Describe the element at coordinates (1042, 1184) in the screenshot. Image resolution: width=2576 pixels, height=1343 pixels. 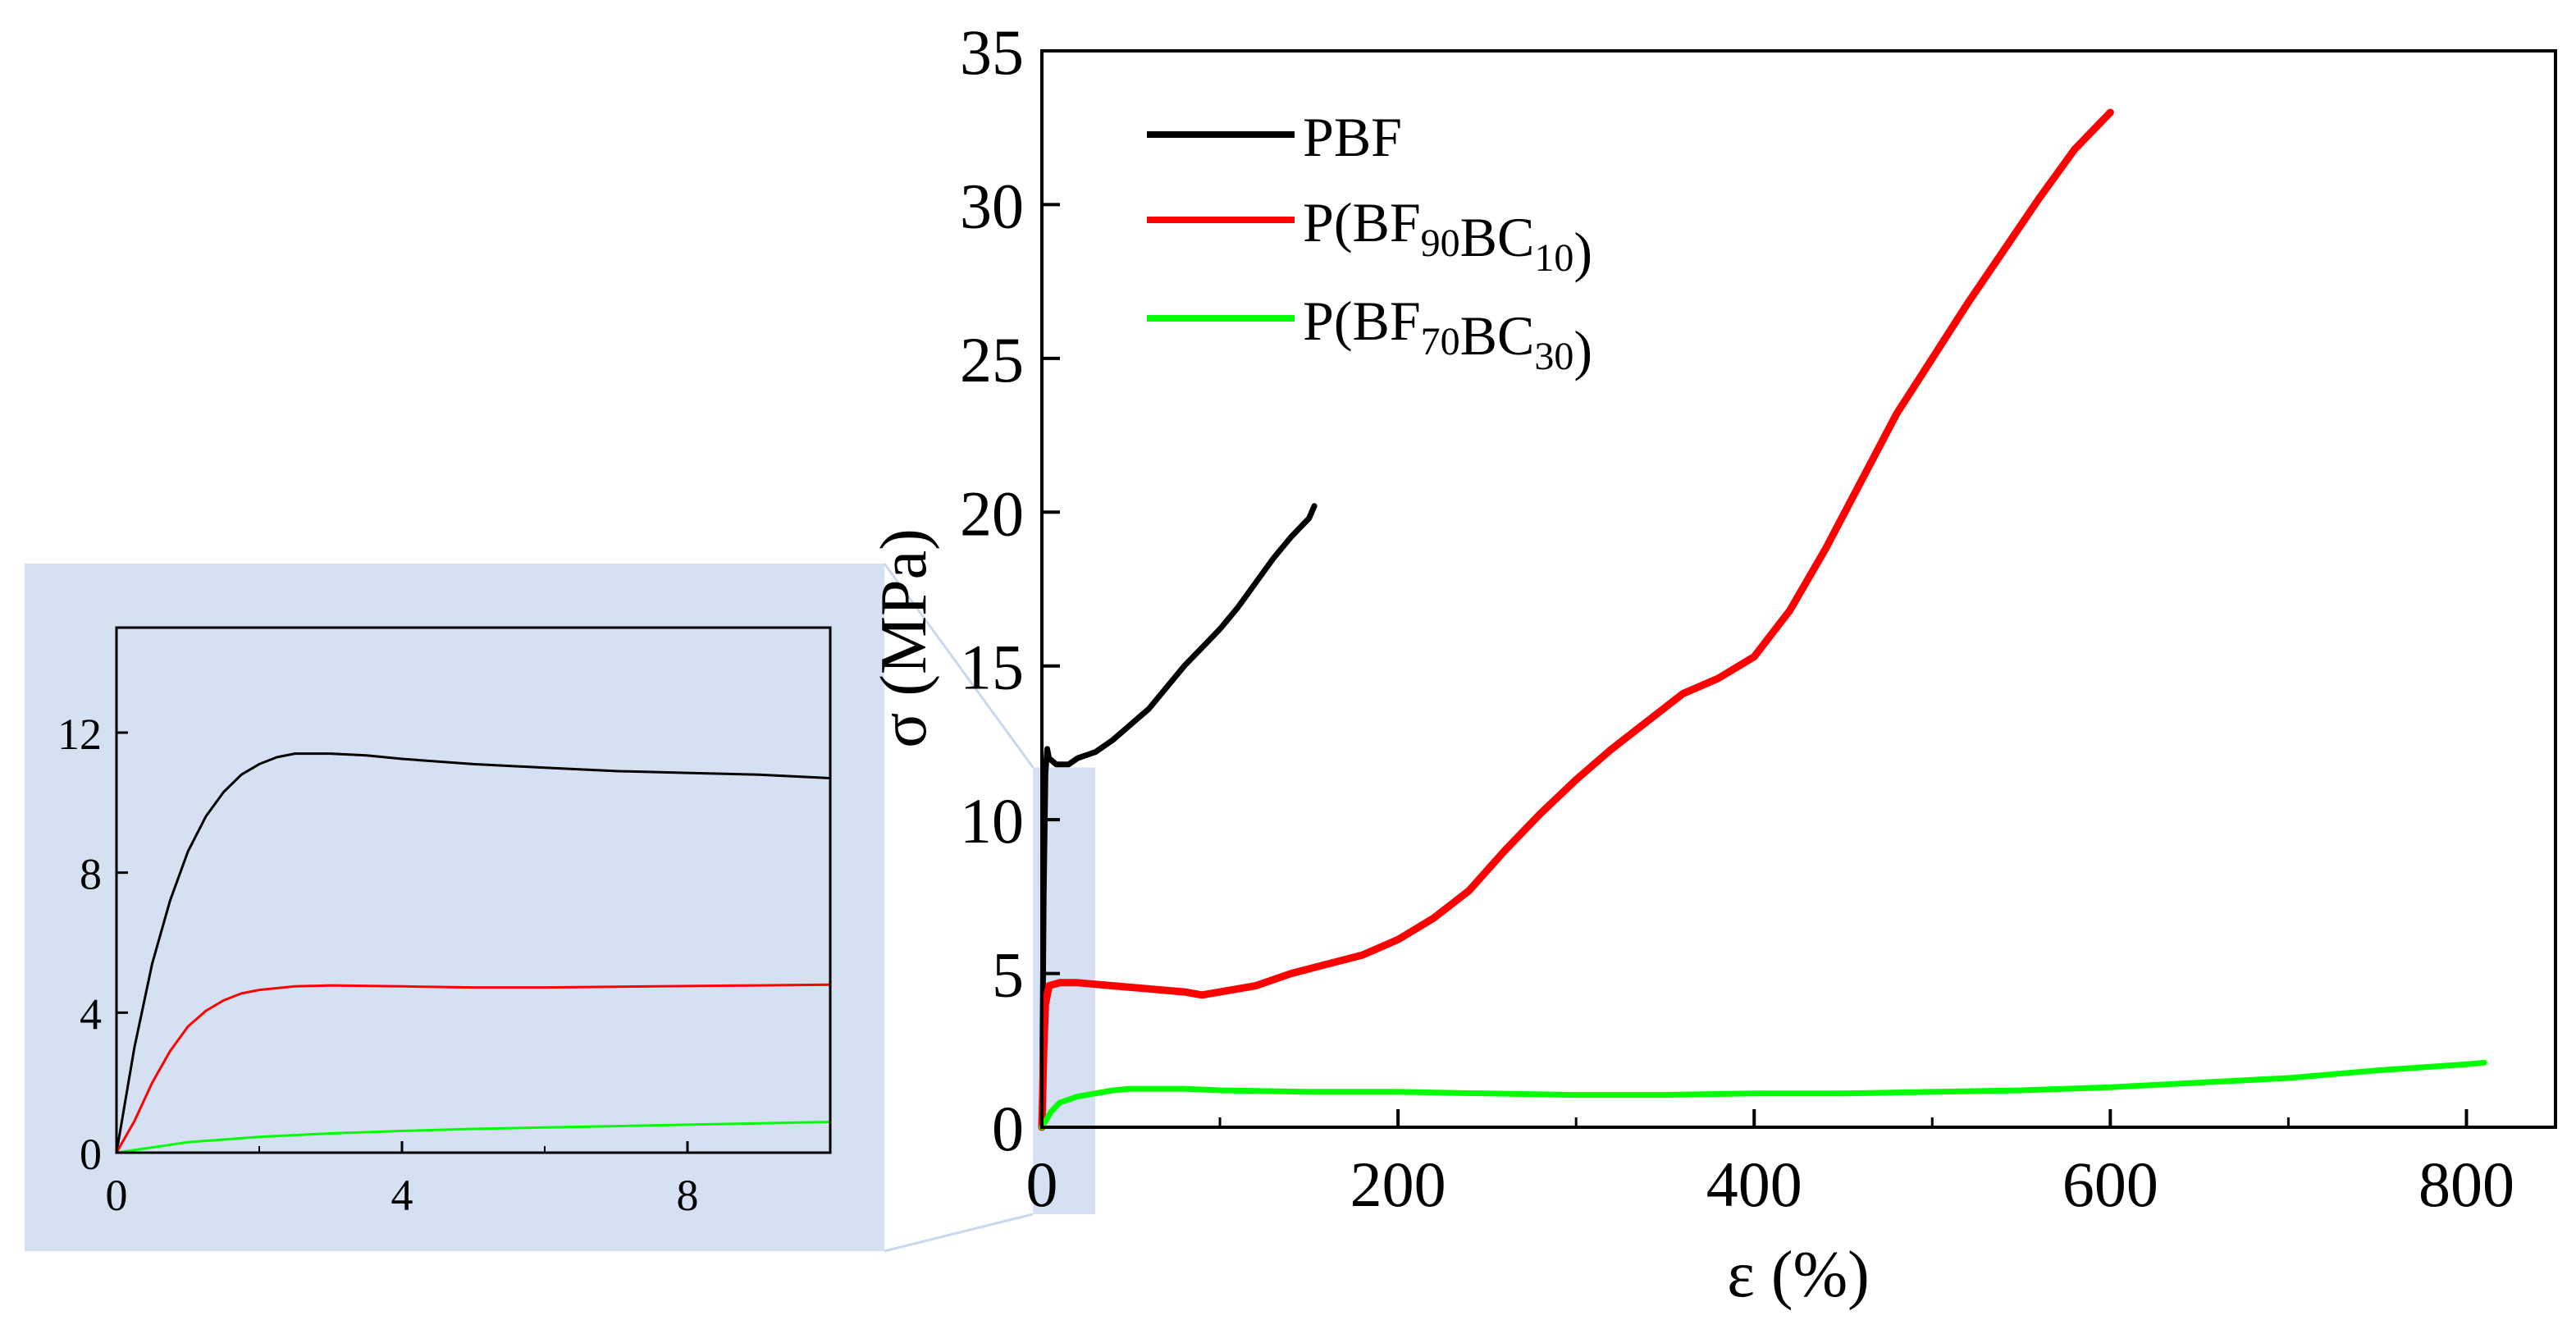
I see `x-tick-label: 0` at that location.